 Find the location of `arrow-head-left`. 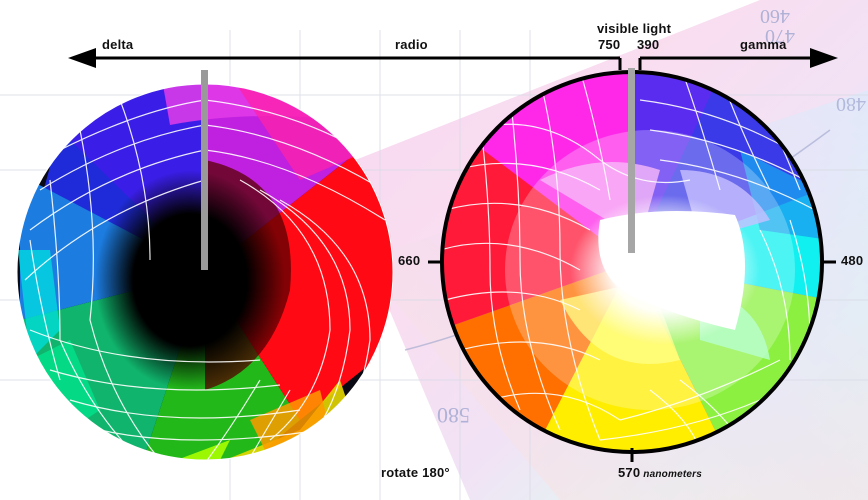

arrow-head-left is located at coordinates (82, 58).